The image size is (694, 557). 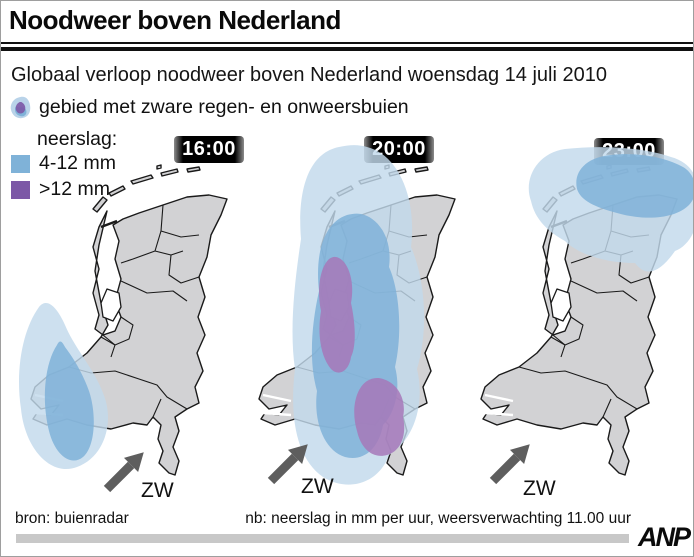 I want to click on legend-storm-area: gebied met zware regen- en onweersbuien, so click(x=209, y=107).